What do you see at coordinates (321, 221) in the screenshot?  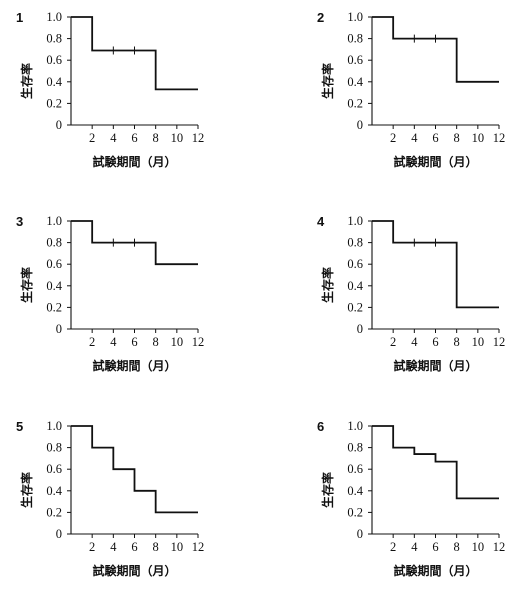 I see `panel-label: 4` at bounding box center [321, 221].